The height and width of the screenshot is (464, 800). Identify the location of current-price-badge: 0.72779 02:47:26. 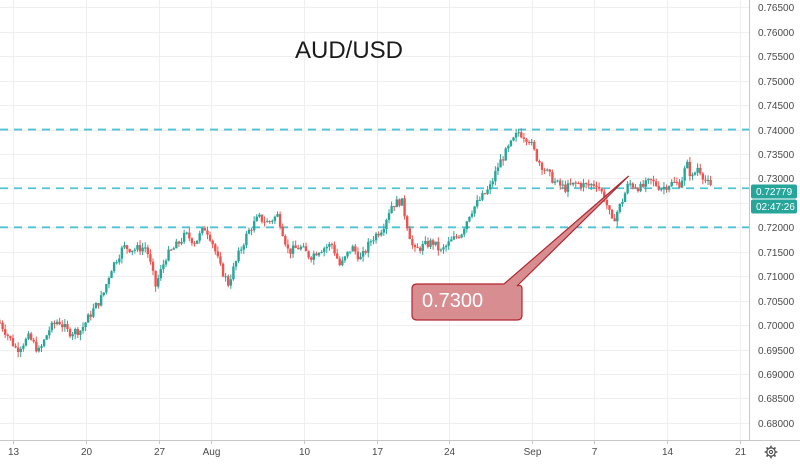
(774, 199).